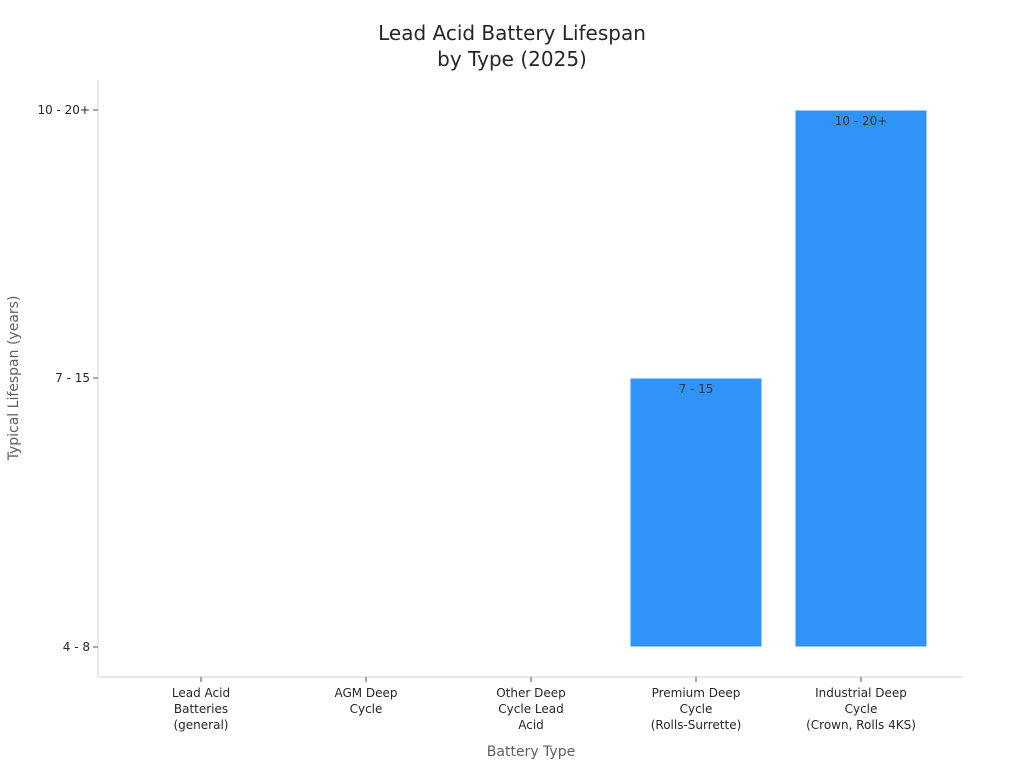  What do you see at coordinates (63, 110) in the screenshot?
I see `y-tick-label: 10 - 20+` at bounding box center [63, 110].